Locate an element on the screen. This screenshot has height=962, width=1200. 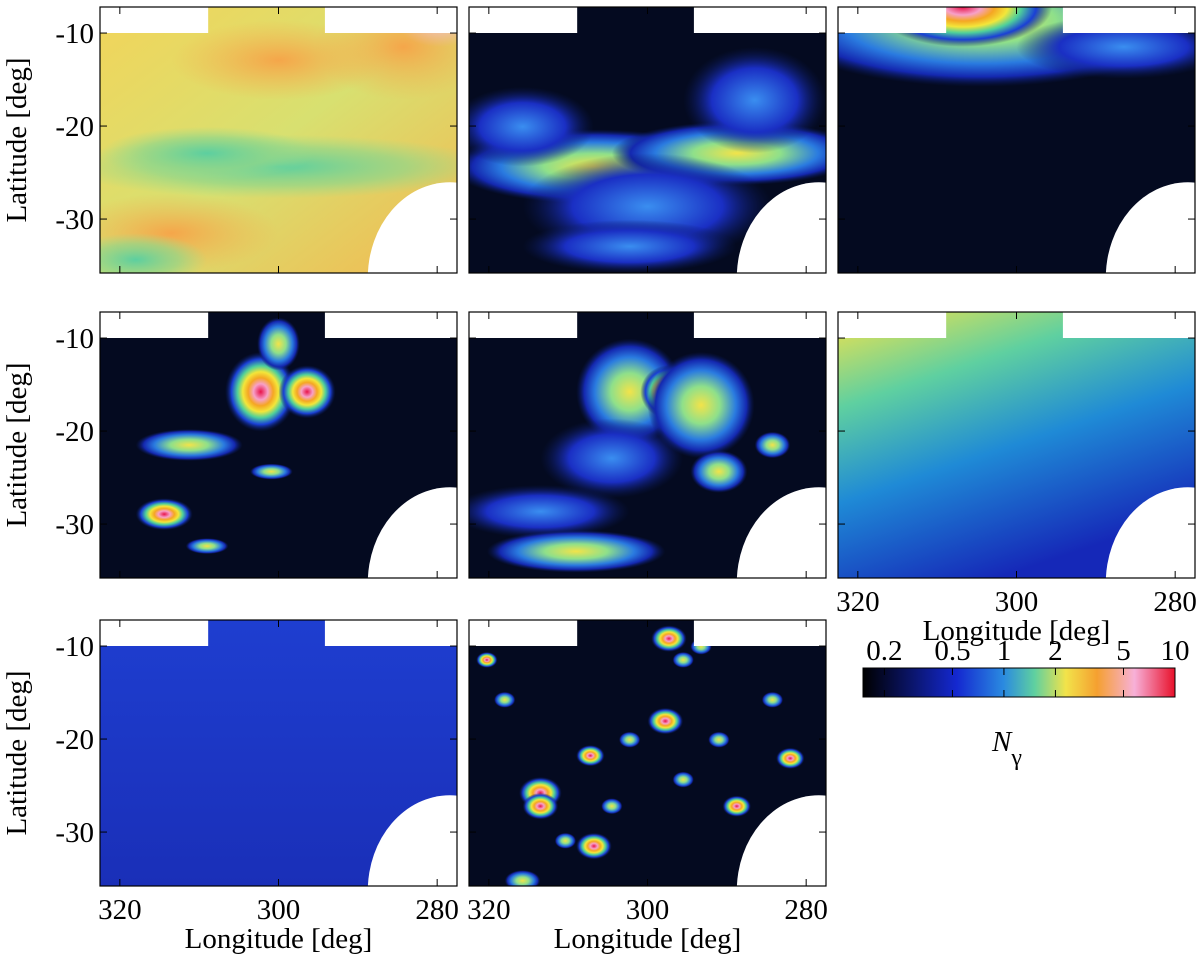
colorbar-label: Nγ is located at coordinates (1006, 748).